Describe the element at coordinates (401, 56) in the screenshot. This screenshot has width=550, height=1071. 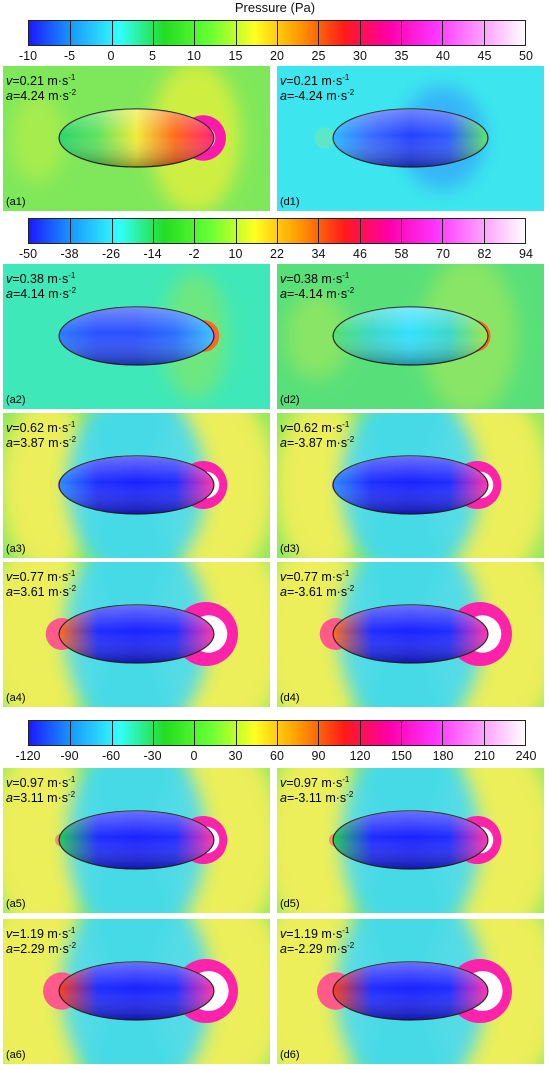
I see `colorbar-tick-label: 35` at that location.